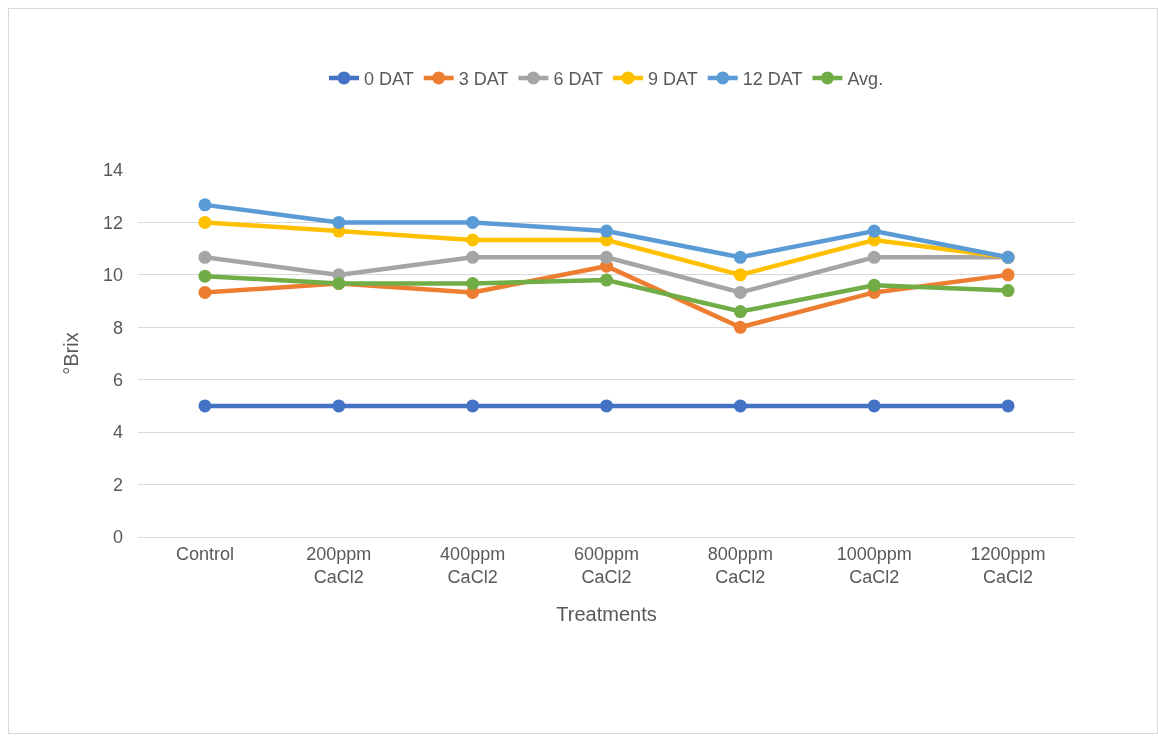  What do you see at coordinates (606, 565) in the screenshot?
I see `x-tick-label: 600ppm CaCl2` at bounding box center [606, 565].